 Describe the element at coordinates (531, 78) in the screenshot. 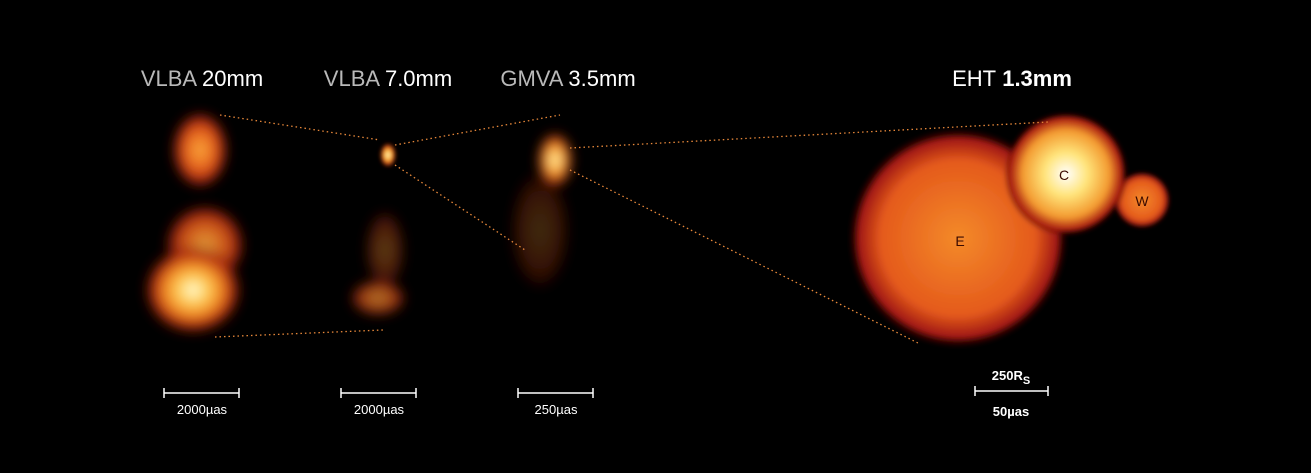

I see `array: GMVA` at that location.